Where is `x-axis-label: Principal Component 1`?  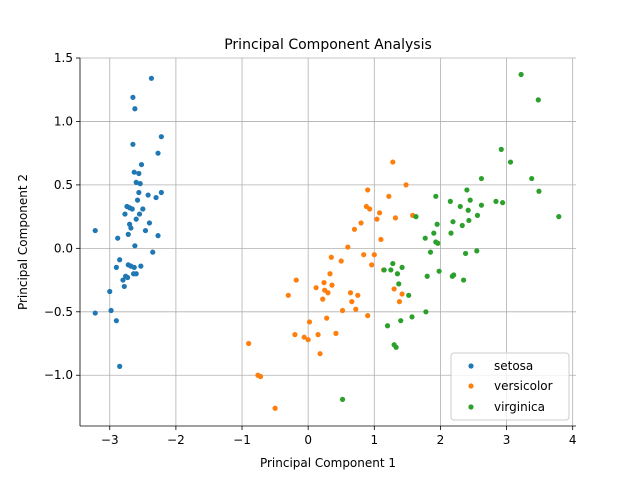
x-axis-label: Principal Component 1 is located at coordinates (328, 463).